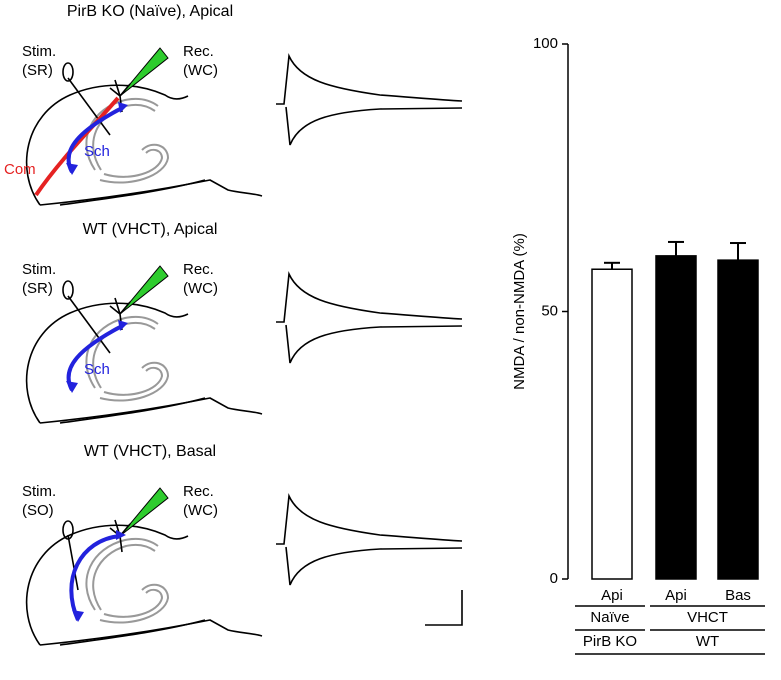  Describe the element at coordinates (444, 608) in the screenshot. I see `scale-bar` at that location.